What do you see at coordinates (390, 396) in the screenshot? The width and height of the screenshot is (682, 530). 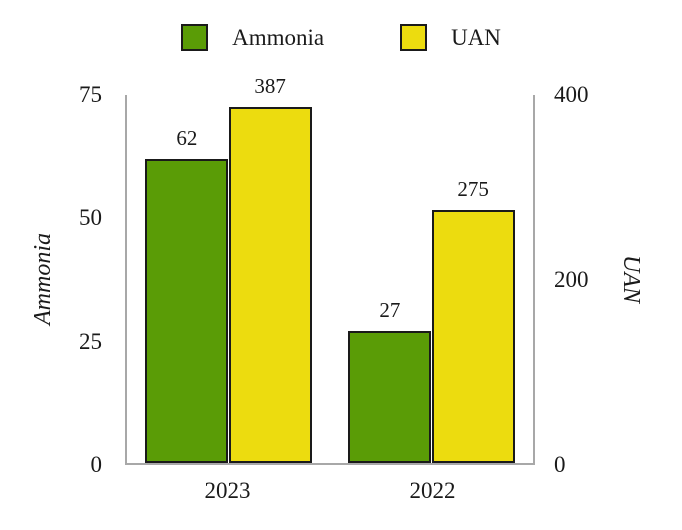 I see `bar-ammonia-2022` at bounding box center [390, 396].